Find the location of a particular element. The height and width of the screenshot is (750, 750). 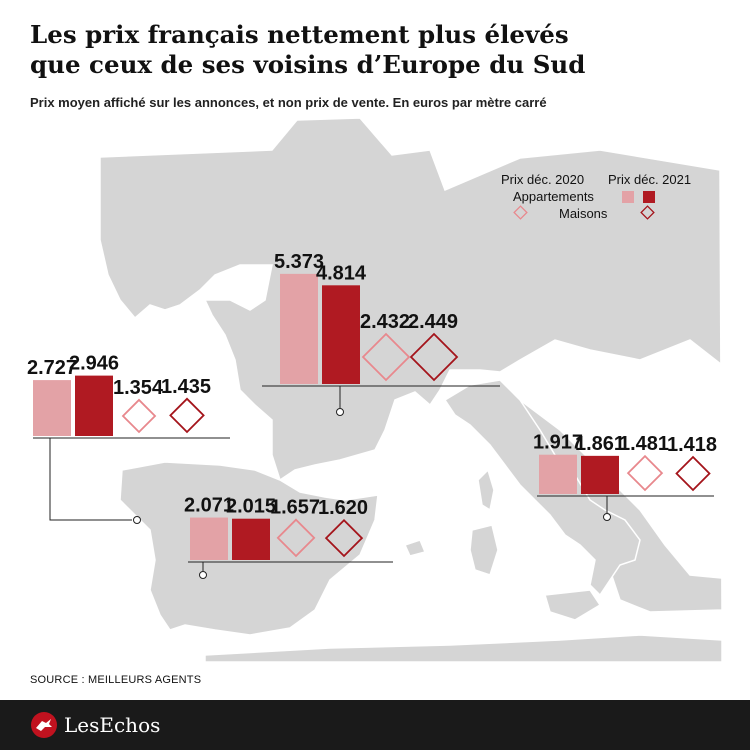

legend-row-appartements: Appartements is located at coordinates (553, 196).